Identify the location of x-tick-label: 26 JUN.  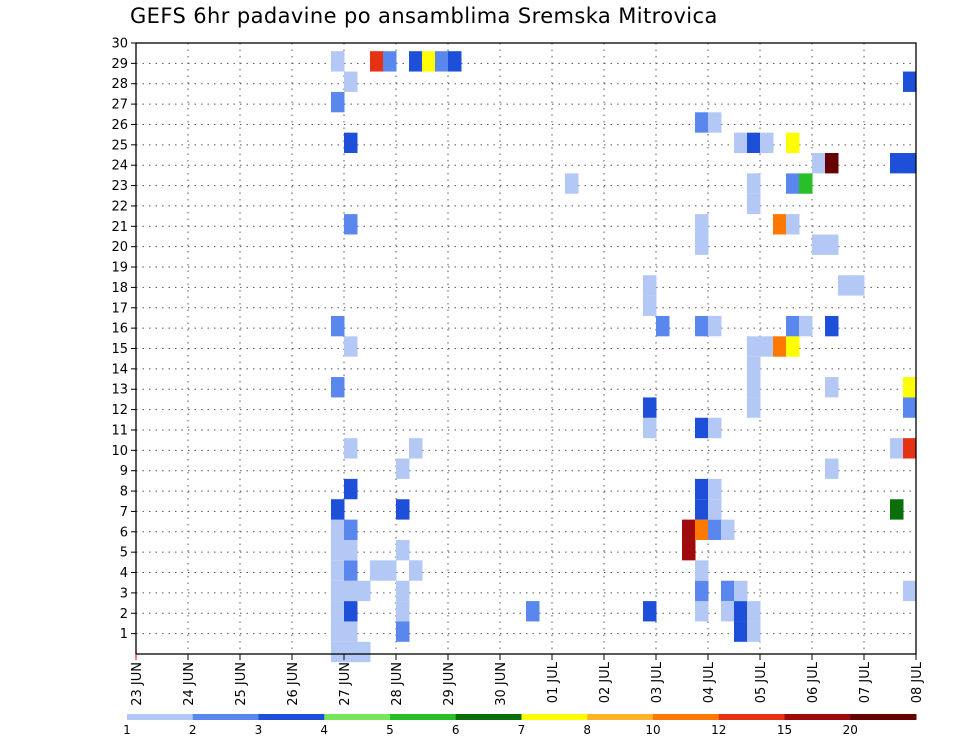
(293, 684).